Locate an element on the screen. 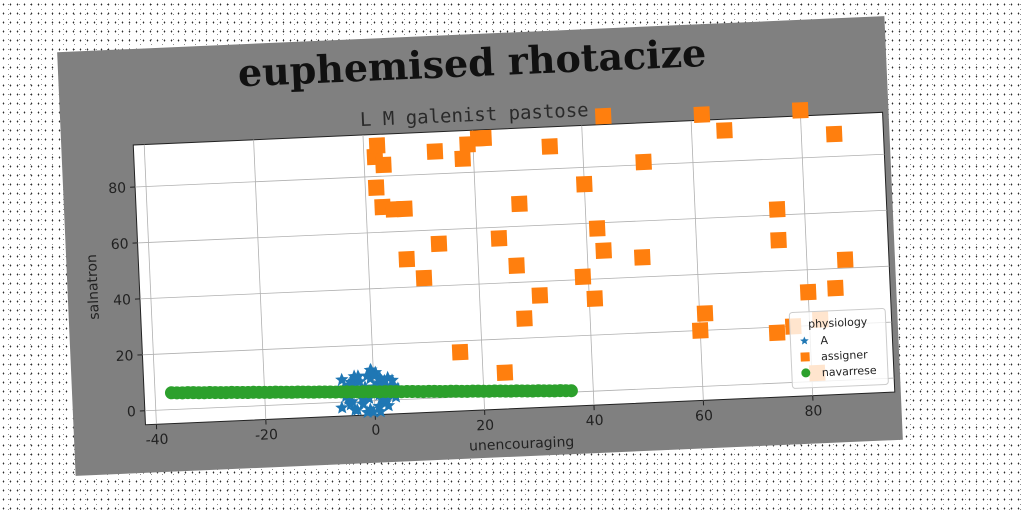 The width and height of the screenshot is (1024, 512). y-axis-label: salnatron is located at coordinates (93, 287).